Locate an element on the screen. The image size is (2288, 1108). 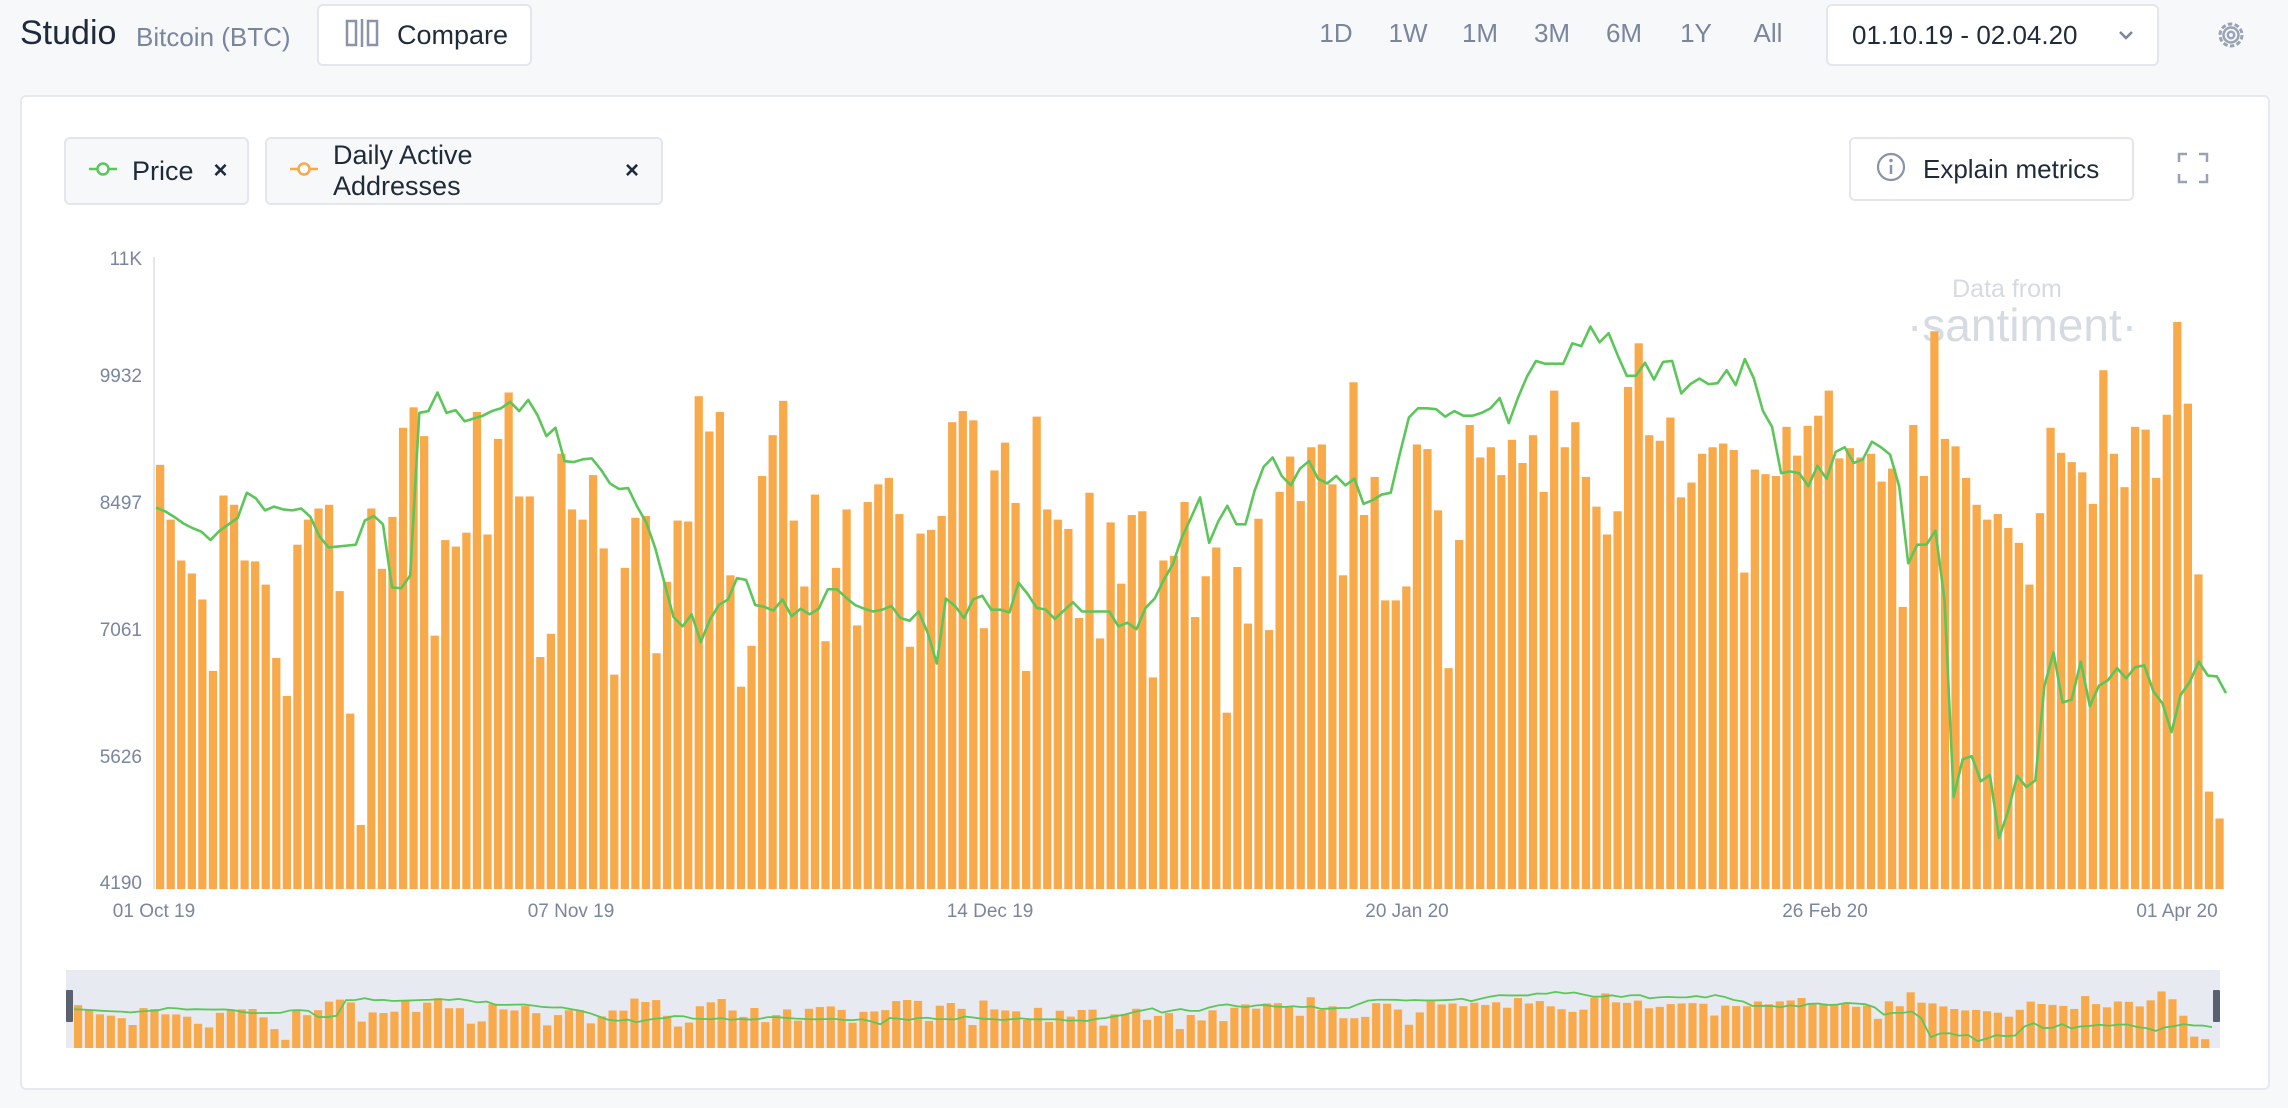
compare-button: Compare is located at coordinates (424, 35).